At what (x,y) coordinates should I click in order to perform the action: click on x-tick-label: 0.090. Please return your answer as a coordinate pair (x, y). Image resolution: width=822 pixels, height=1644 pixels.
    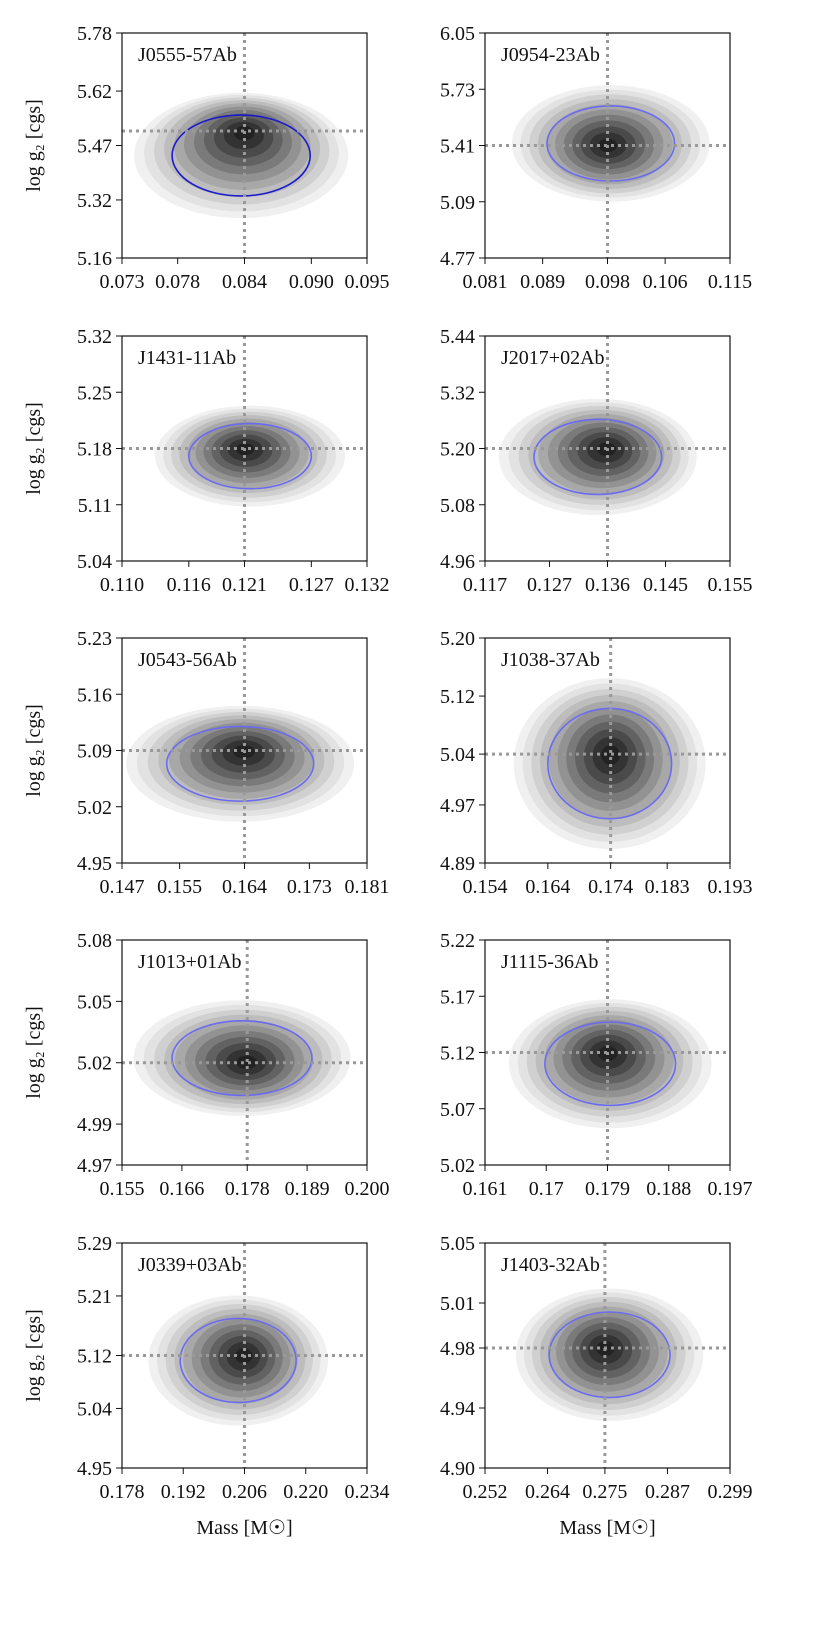
    Looking at the image, I should click on (311, 282).